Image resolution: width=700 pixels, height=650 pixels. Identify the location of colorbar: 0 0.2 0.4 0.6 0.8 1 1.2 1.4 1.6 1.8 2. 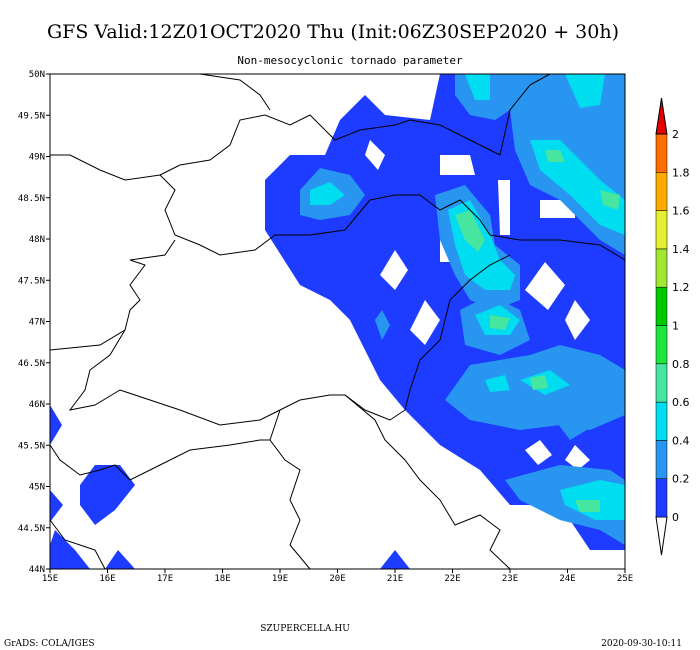
(672, 326).